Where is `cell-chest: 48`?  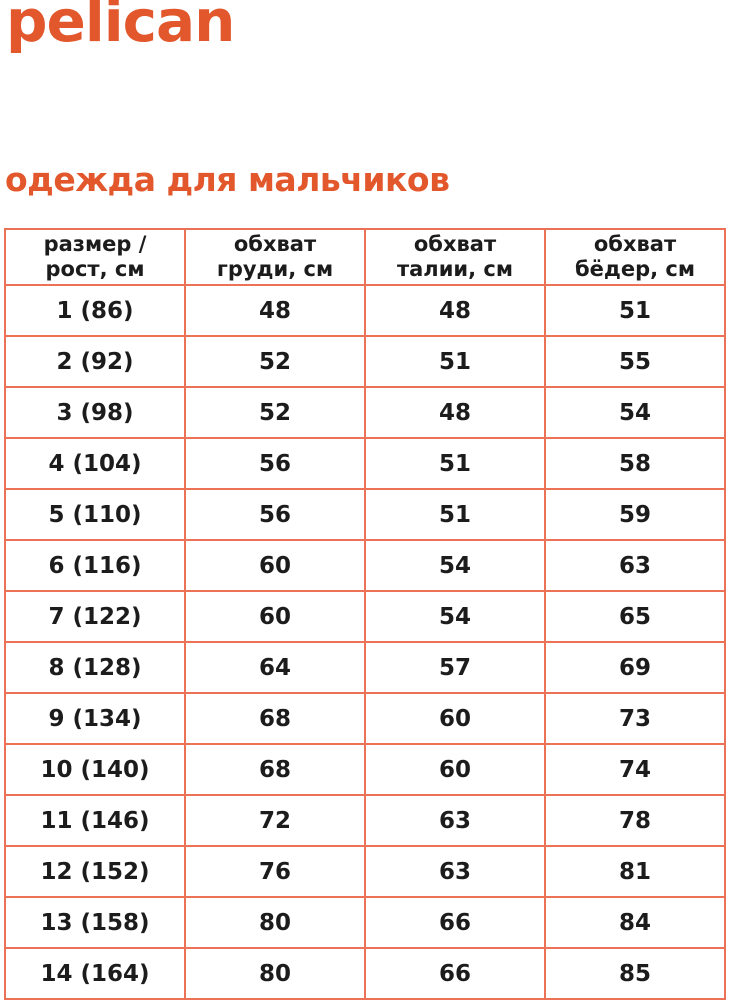 cell-chest: 48 is located at coordinates (275, 310).